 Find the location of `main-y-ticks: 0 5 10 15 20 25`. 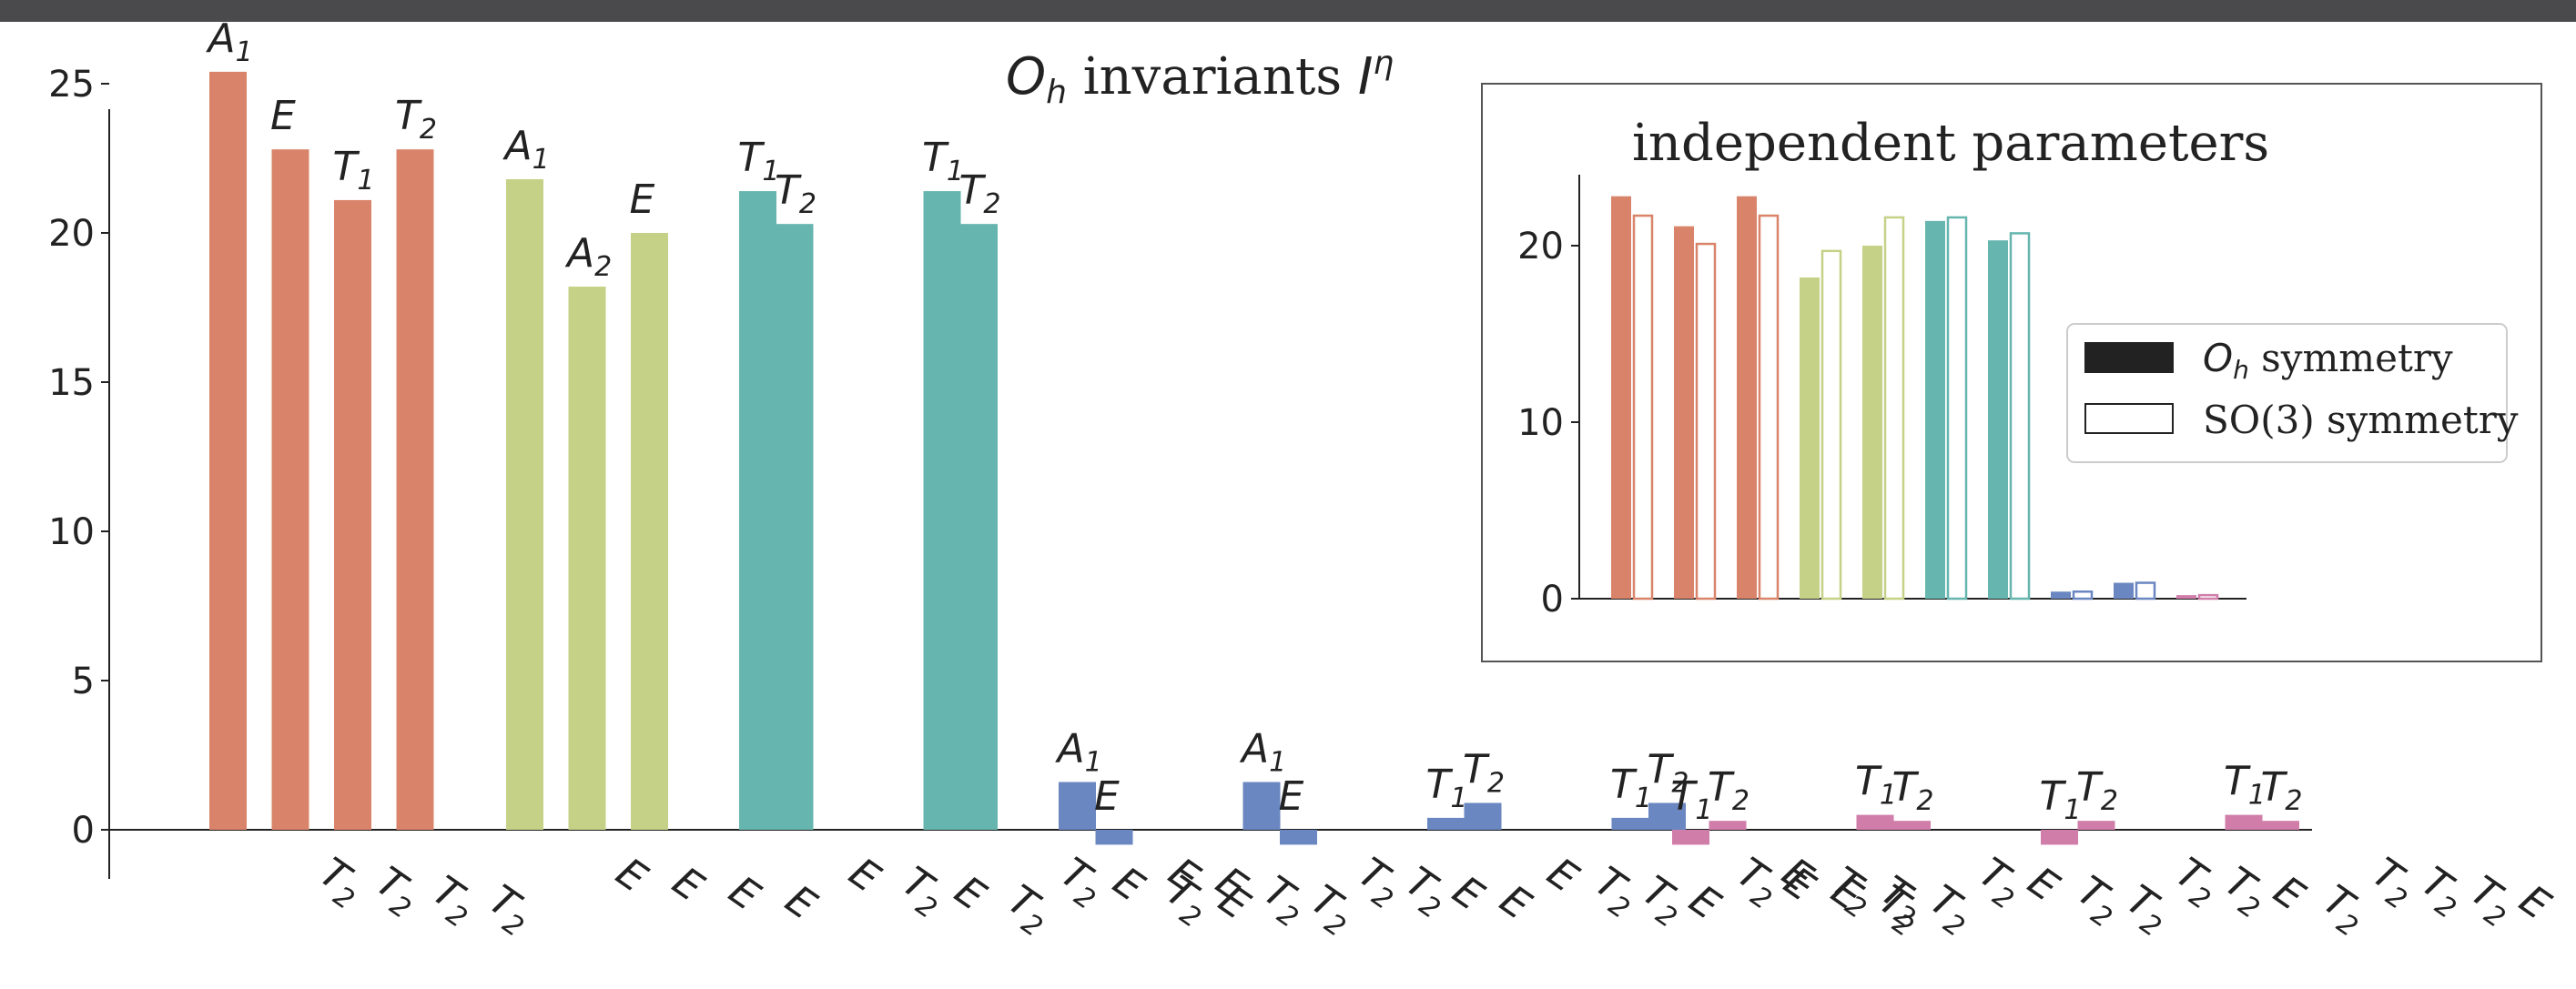

main-y-ticks: 0 5 10 15 20 25 is located at coordinates (78, 458).